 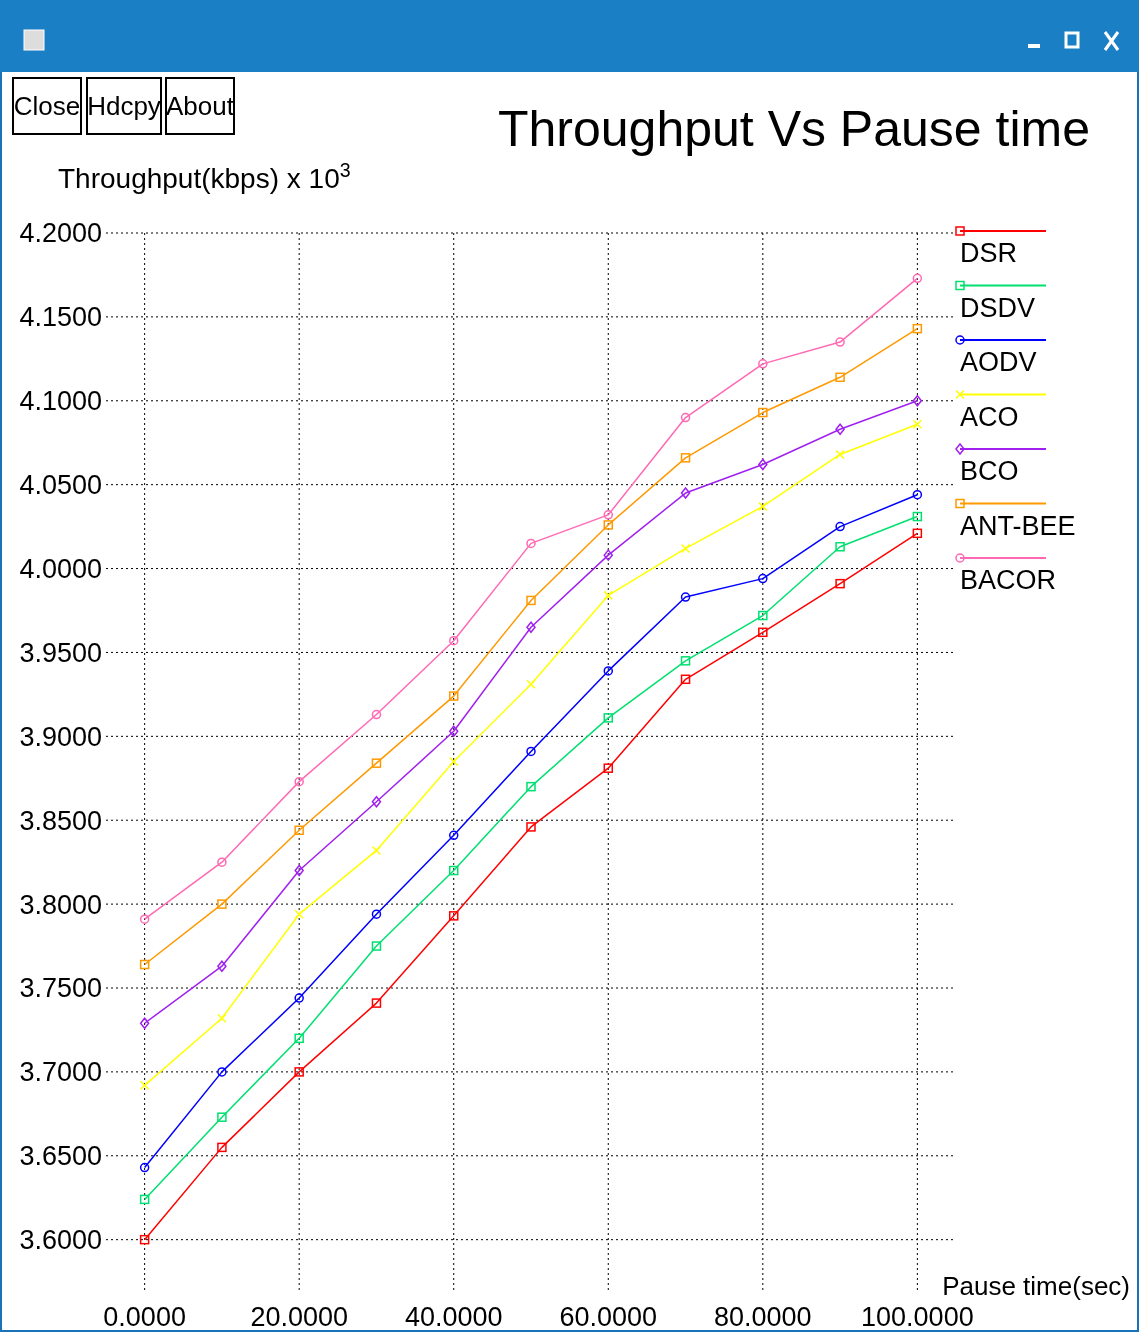 I want to click on y-tick-label: 4.2000, so click(x=60, y=233).